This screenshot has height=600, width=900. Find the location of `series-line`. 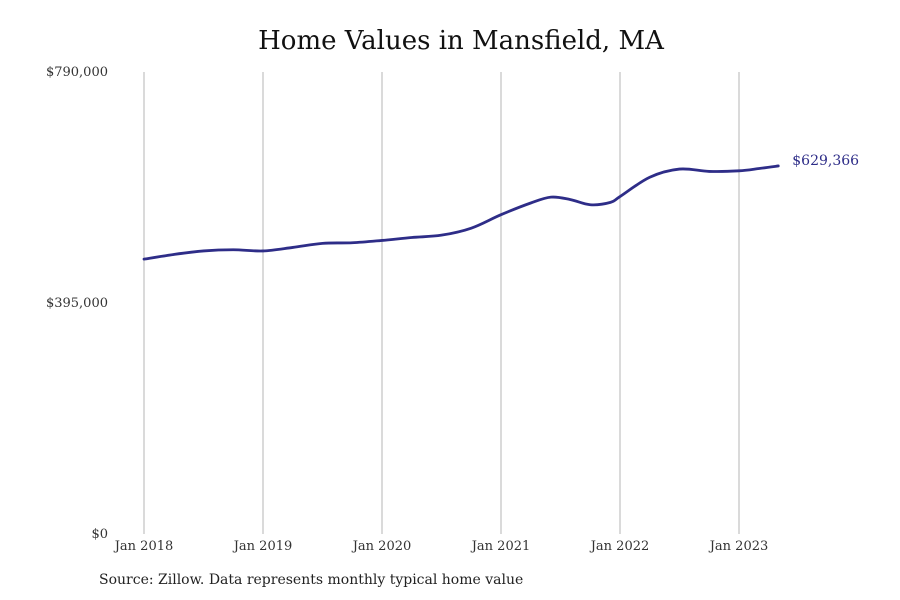

series-line is located at coordinates (461, 212).